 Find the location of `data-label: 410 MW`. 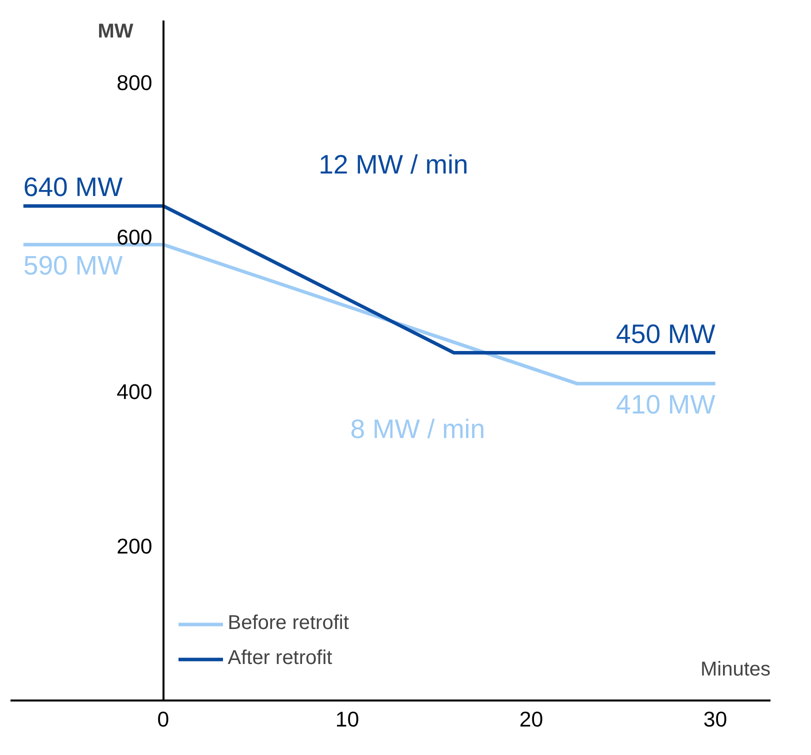

data-label: 410 MW is located at coordinates (666, 405).